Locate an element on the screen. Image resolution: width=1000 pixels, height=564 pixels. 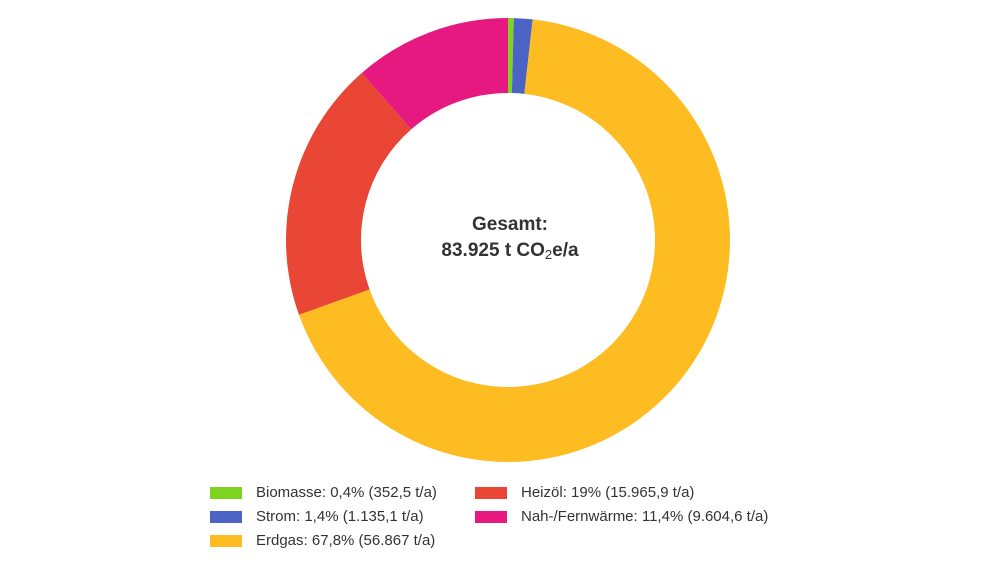
slice-strom is located at coordinates (522, 56).